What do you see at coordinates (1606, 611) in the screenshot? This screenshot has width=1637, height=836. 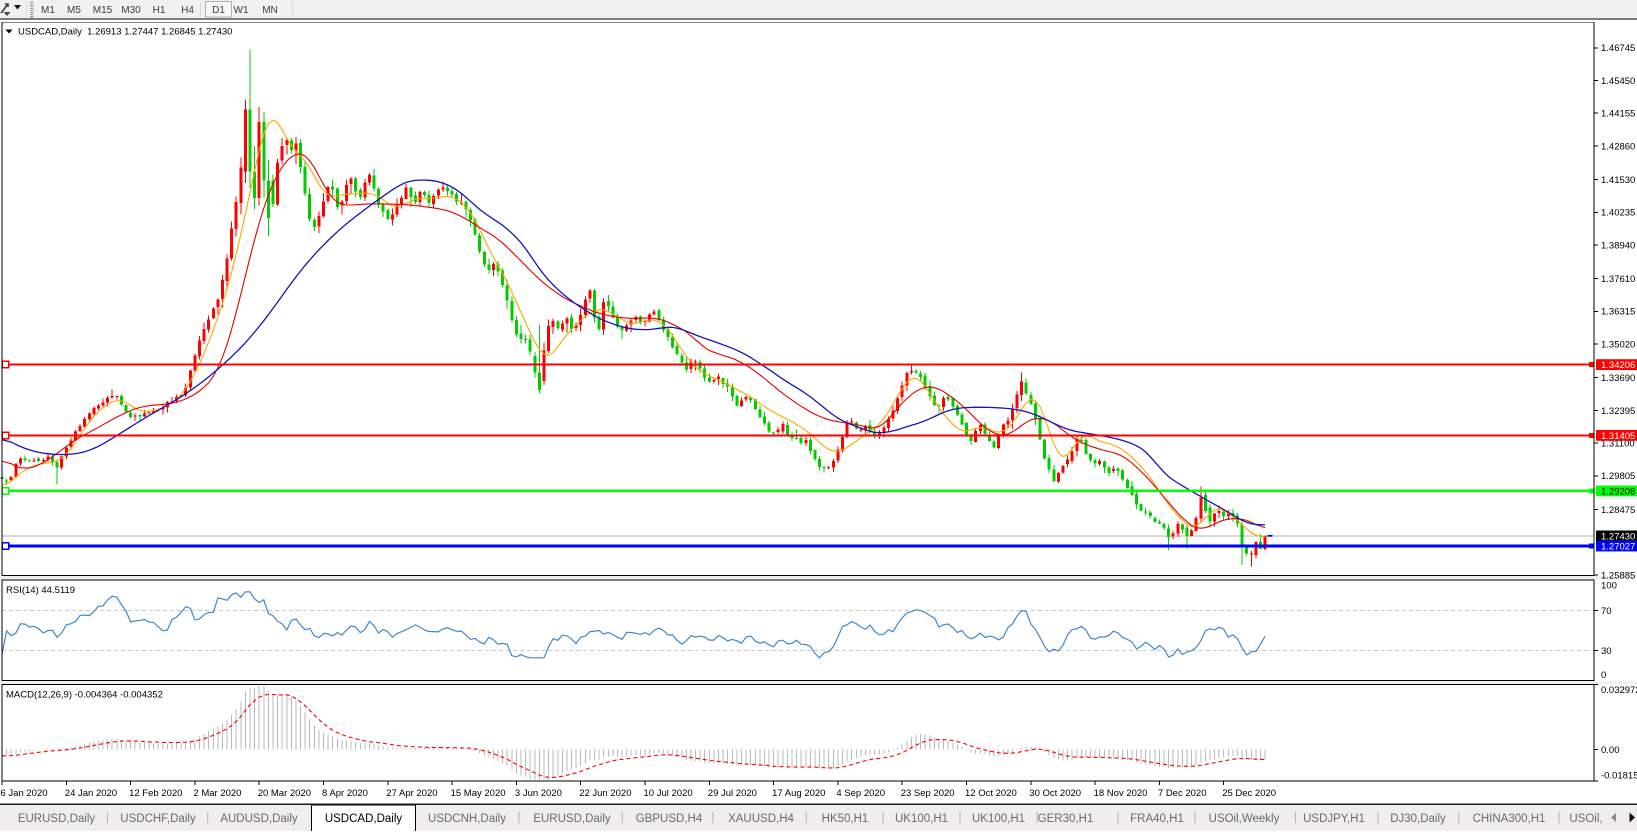 I see `svg-text: 70` at bounding box center [1606, 611].